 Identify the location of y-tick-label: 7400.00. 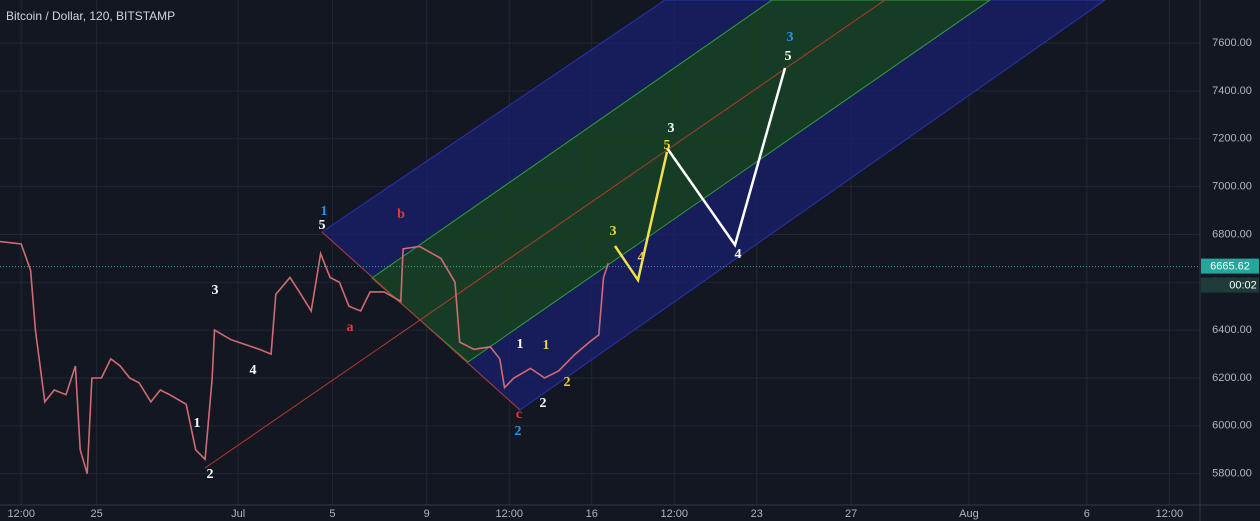
(1232, 91).